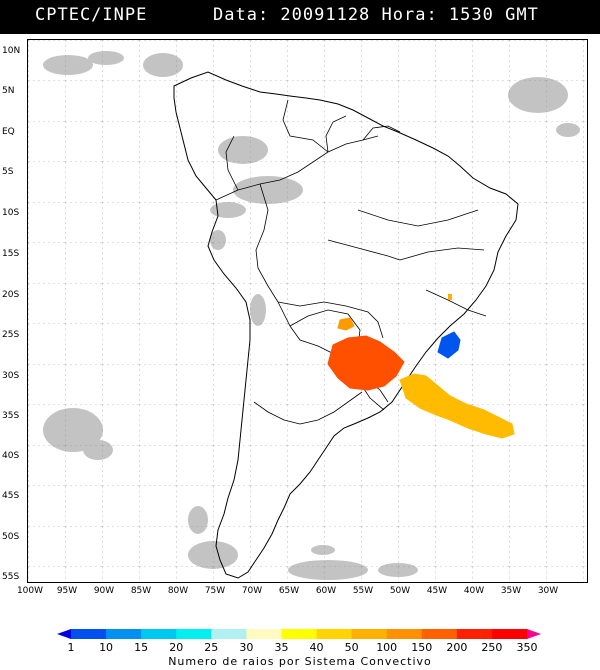  Describe the element at coordinates (474, 591) in the screenshot. I see `lon-label: 40W` at that location.